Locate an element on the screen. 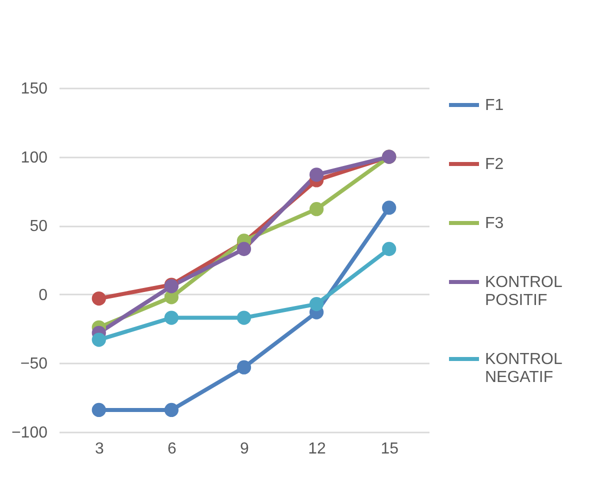  legend-label: F1 is located at coordinates (494, 105).